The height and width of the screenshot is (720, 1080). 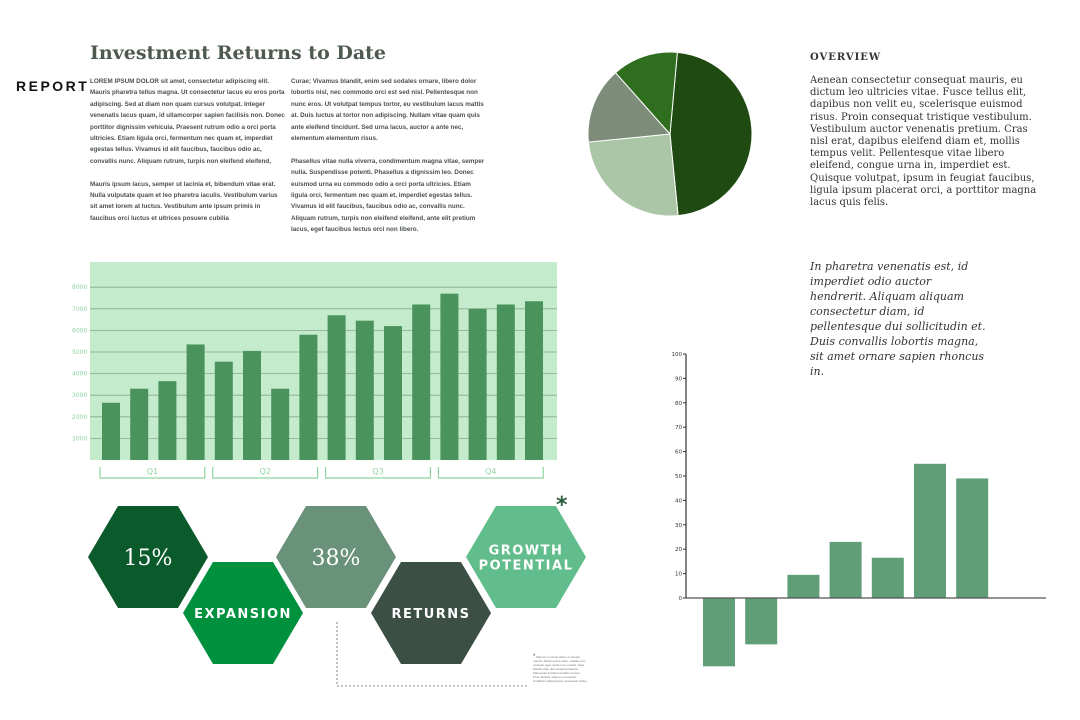 What do you see at coordinates (678, 404) in the screenshot?
I see `y-tick-label: 80` at bounding box center [678, 404].